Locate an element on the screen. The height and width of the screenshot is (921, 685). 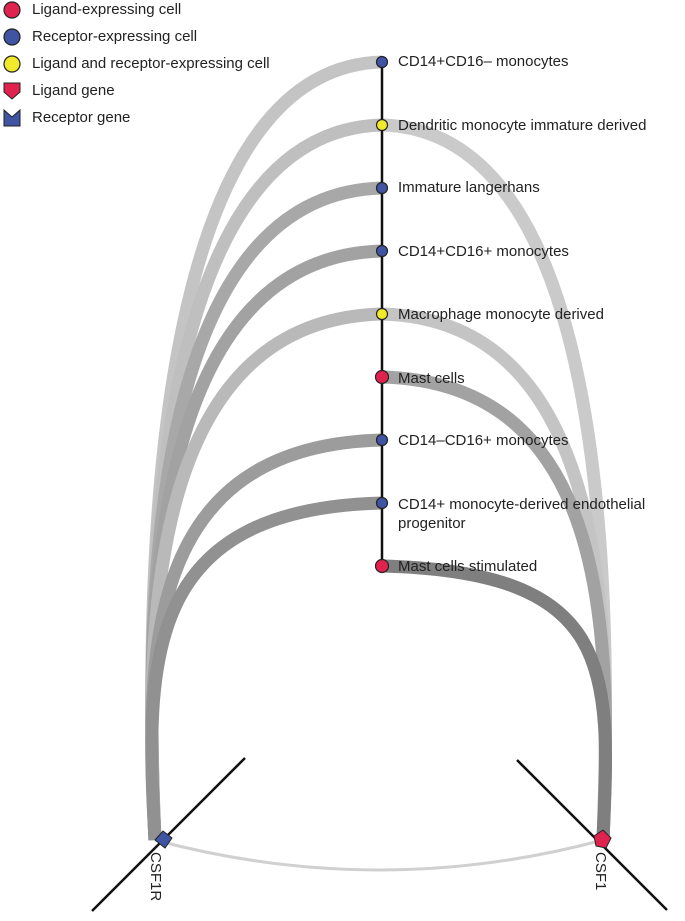
cell-label: CD14–CD16+ monocytes is located at coordinates (483, 440).